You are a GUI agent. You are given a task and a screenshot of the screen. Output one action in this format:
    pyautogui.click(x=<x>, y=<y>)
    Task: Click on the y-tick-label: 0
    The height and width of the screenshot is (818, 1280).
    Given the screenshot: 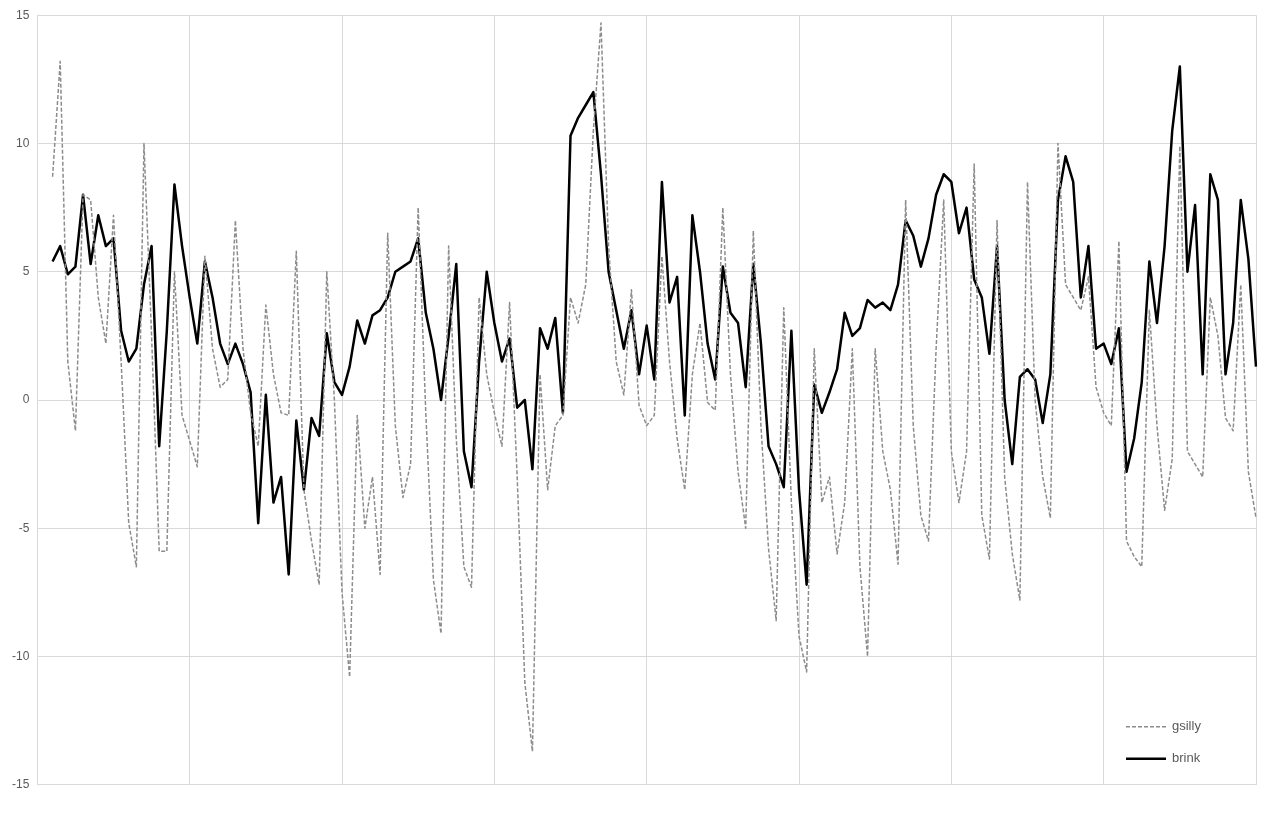 What is the action you would take?
    pyautogui.click(x=26, y=399)
    